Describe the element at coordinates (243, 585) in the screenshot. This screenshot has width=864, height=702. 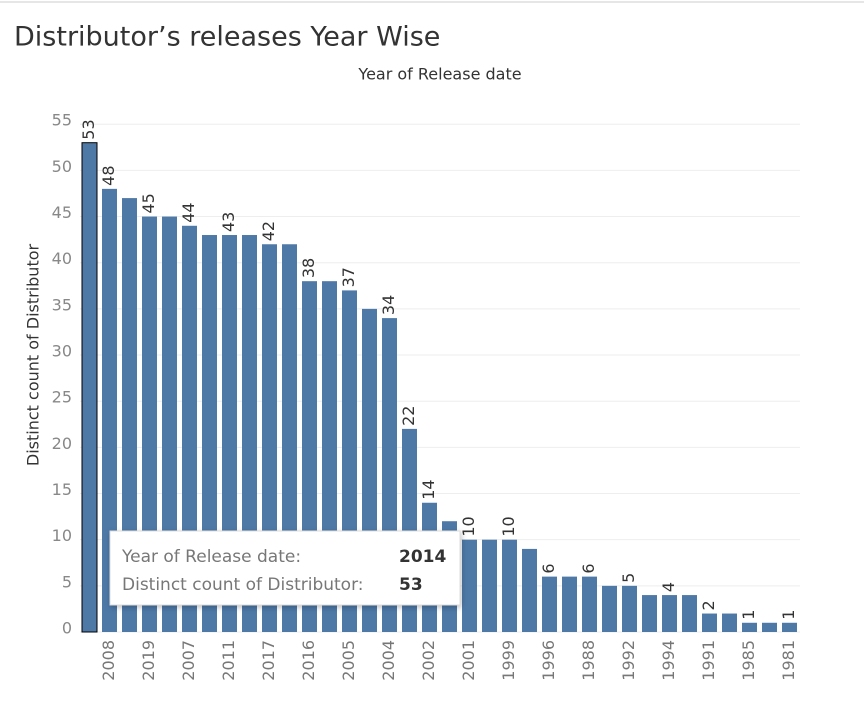
I see `tooltip-label: Distinct count of Distributor:` at that location.